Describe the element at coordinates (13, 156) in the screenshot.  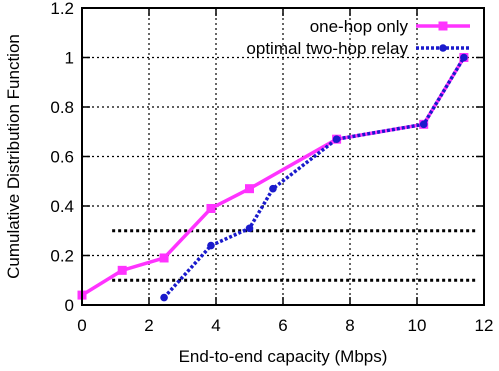
I see `y-axis-label: Cumulative Distribution Function` at that location.